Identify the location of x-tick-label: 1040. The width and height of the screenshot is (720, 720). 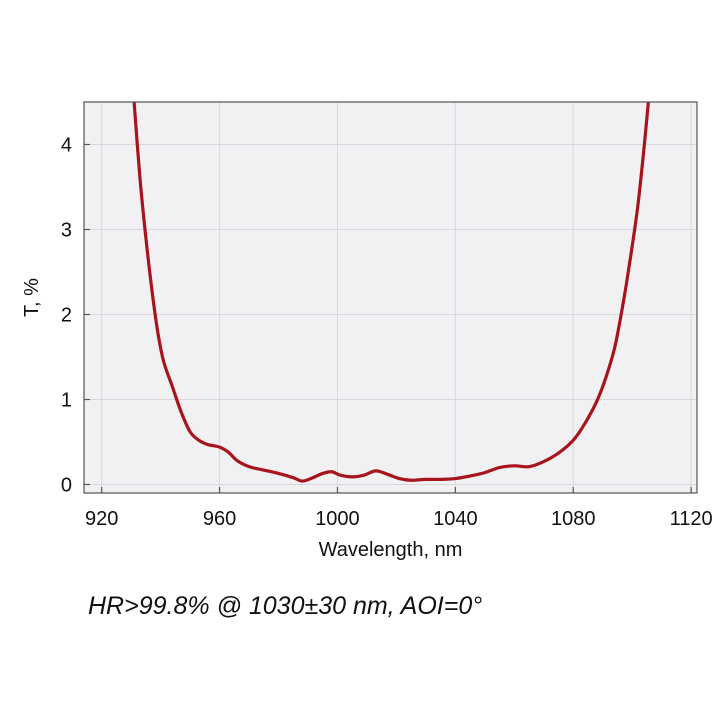
(455, 519).